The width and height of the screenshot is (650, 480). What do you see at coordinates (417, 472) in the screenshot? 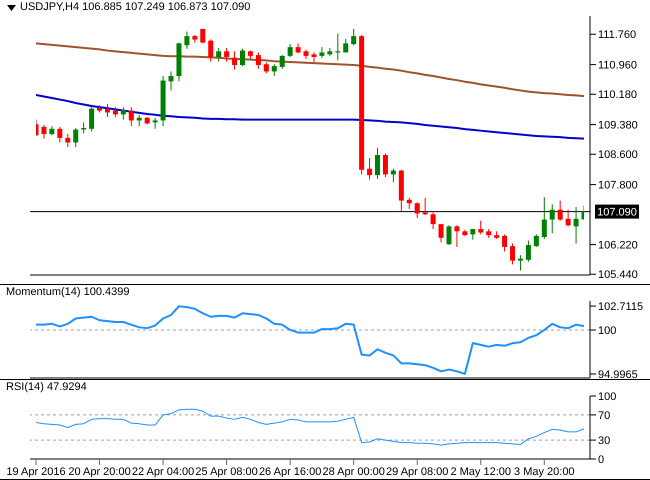
I see `x-tick-label: 29 Apr 08:00` at bounding box center [417, 472].